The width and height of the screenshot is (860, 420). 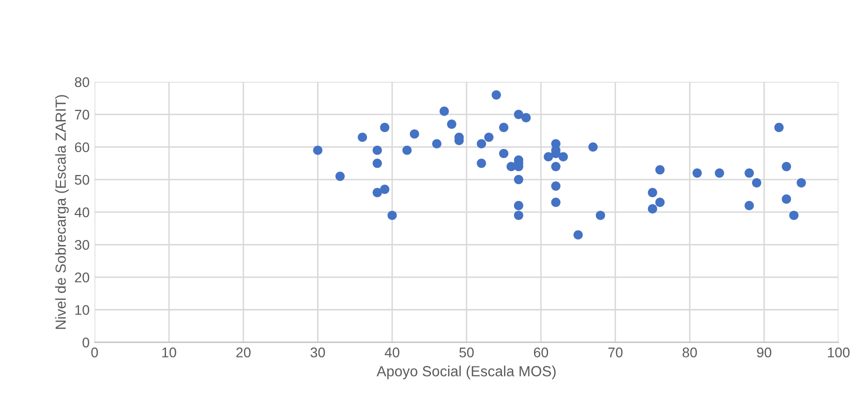 I want to click on y-tick-label: 30, so click(x=82, y=245).